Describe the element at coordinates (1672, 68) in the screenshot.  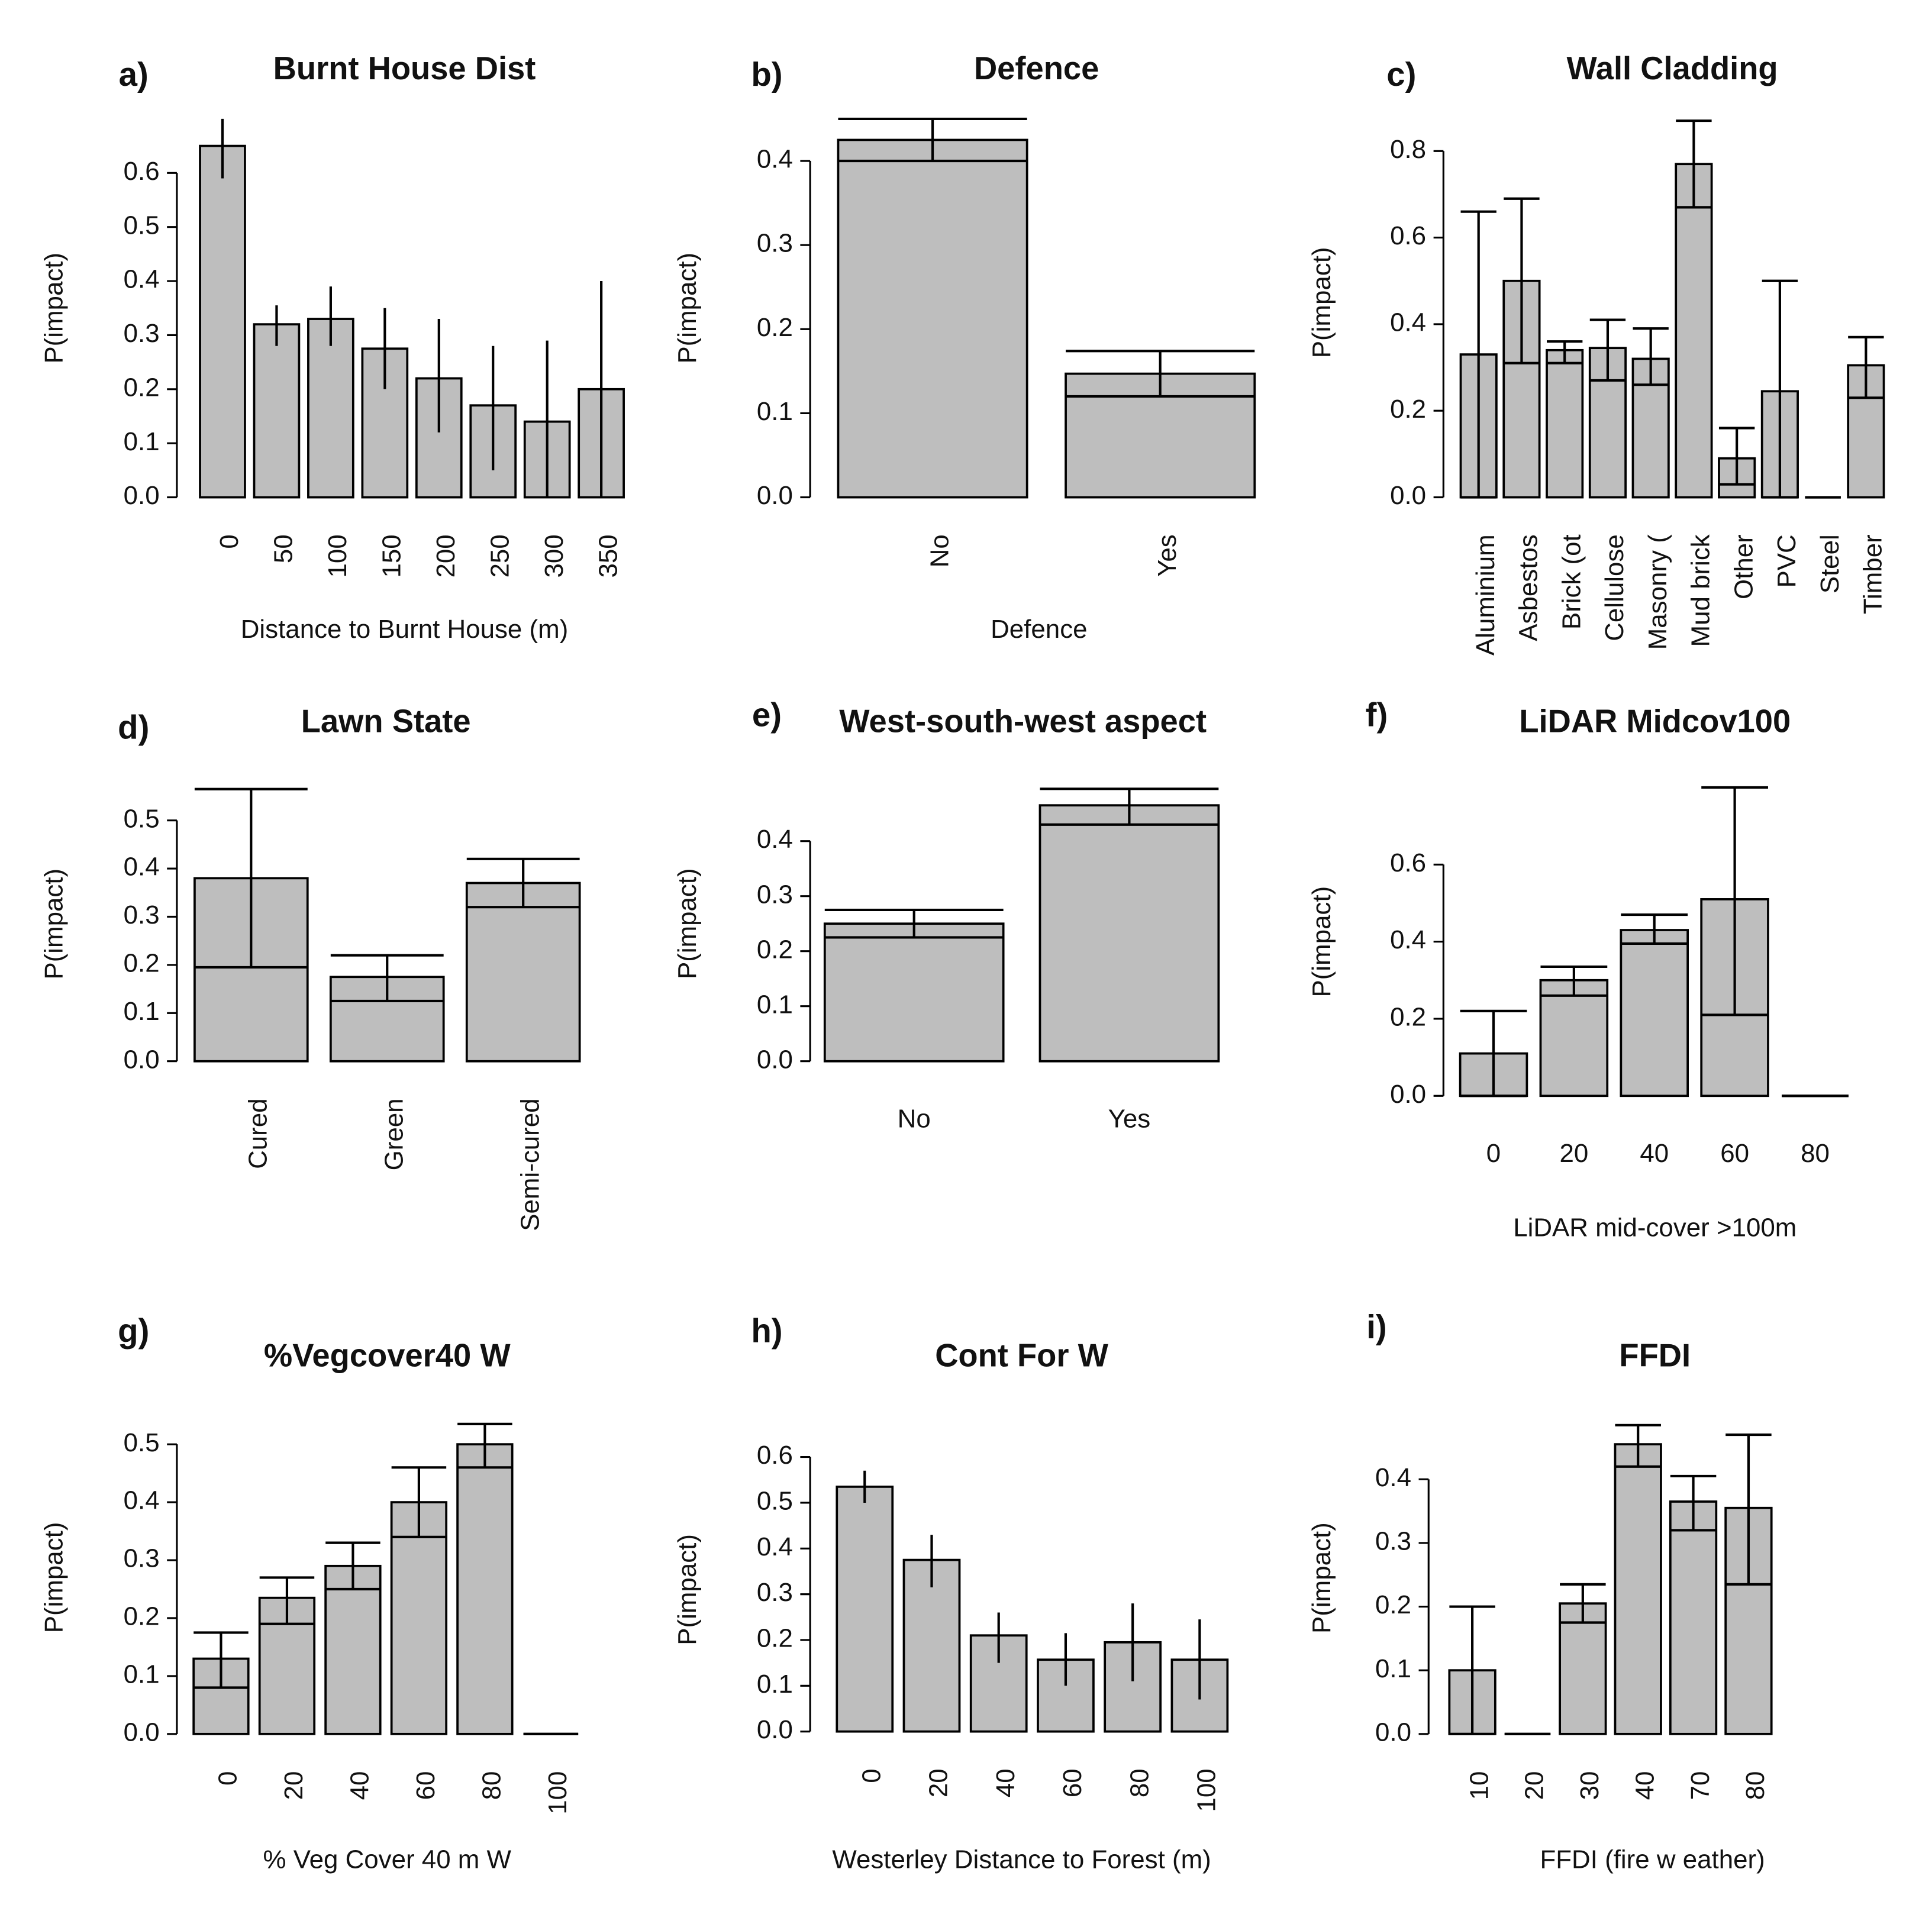
I see `chart-title: Wall Cladding` at that location.